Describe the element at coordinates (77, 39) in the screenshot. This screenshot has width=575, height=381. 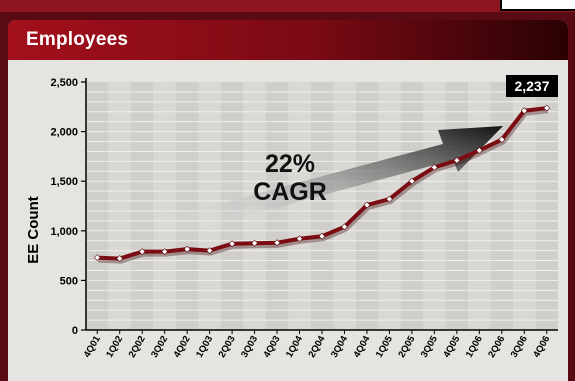
I see `chart-title: Employees` at that location.